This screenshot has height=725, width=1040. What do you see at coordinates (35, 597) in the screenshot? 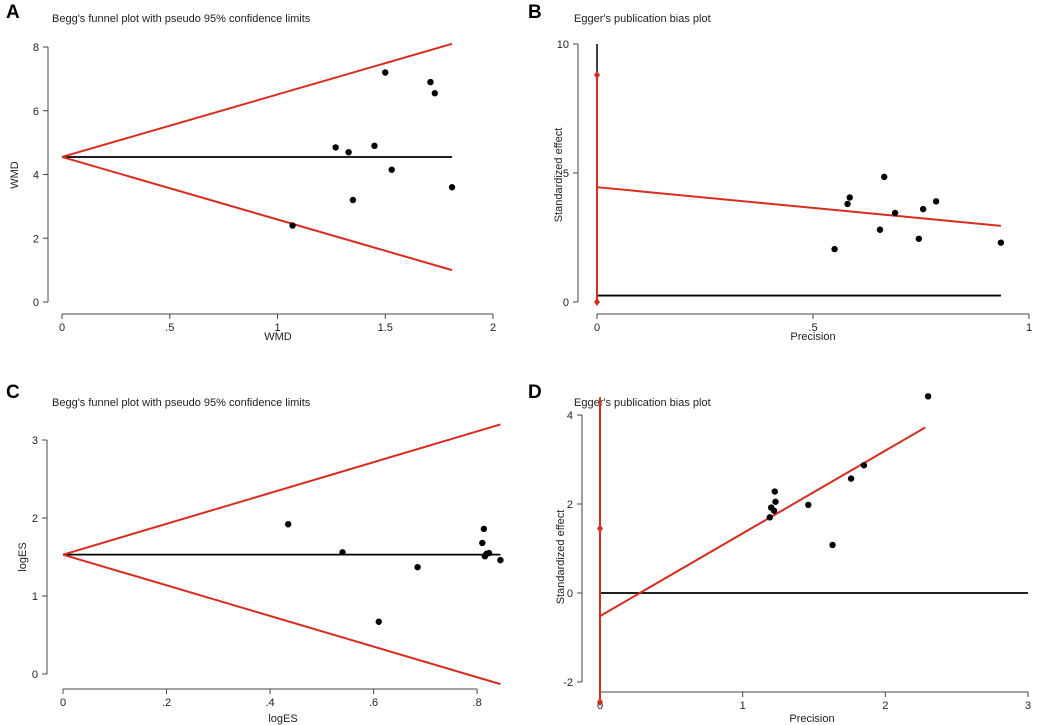
I see `y-tick-label: 1` at bounding box center [35, 597].